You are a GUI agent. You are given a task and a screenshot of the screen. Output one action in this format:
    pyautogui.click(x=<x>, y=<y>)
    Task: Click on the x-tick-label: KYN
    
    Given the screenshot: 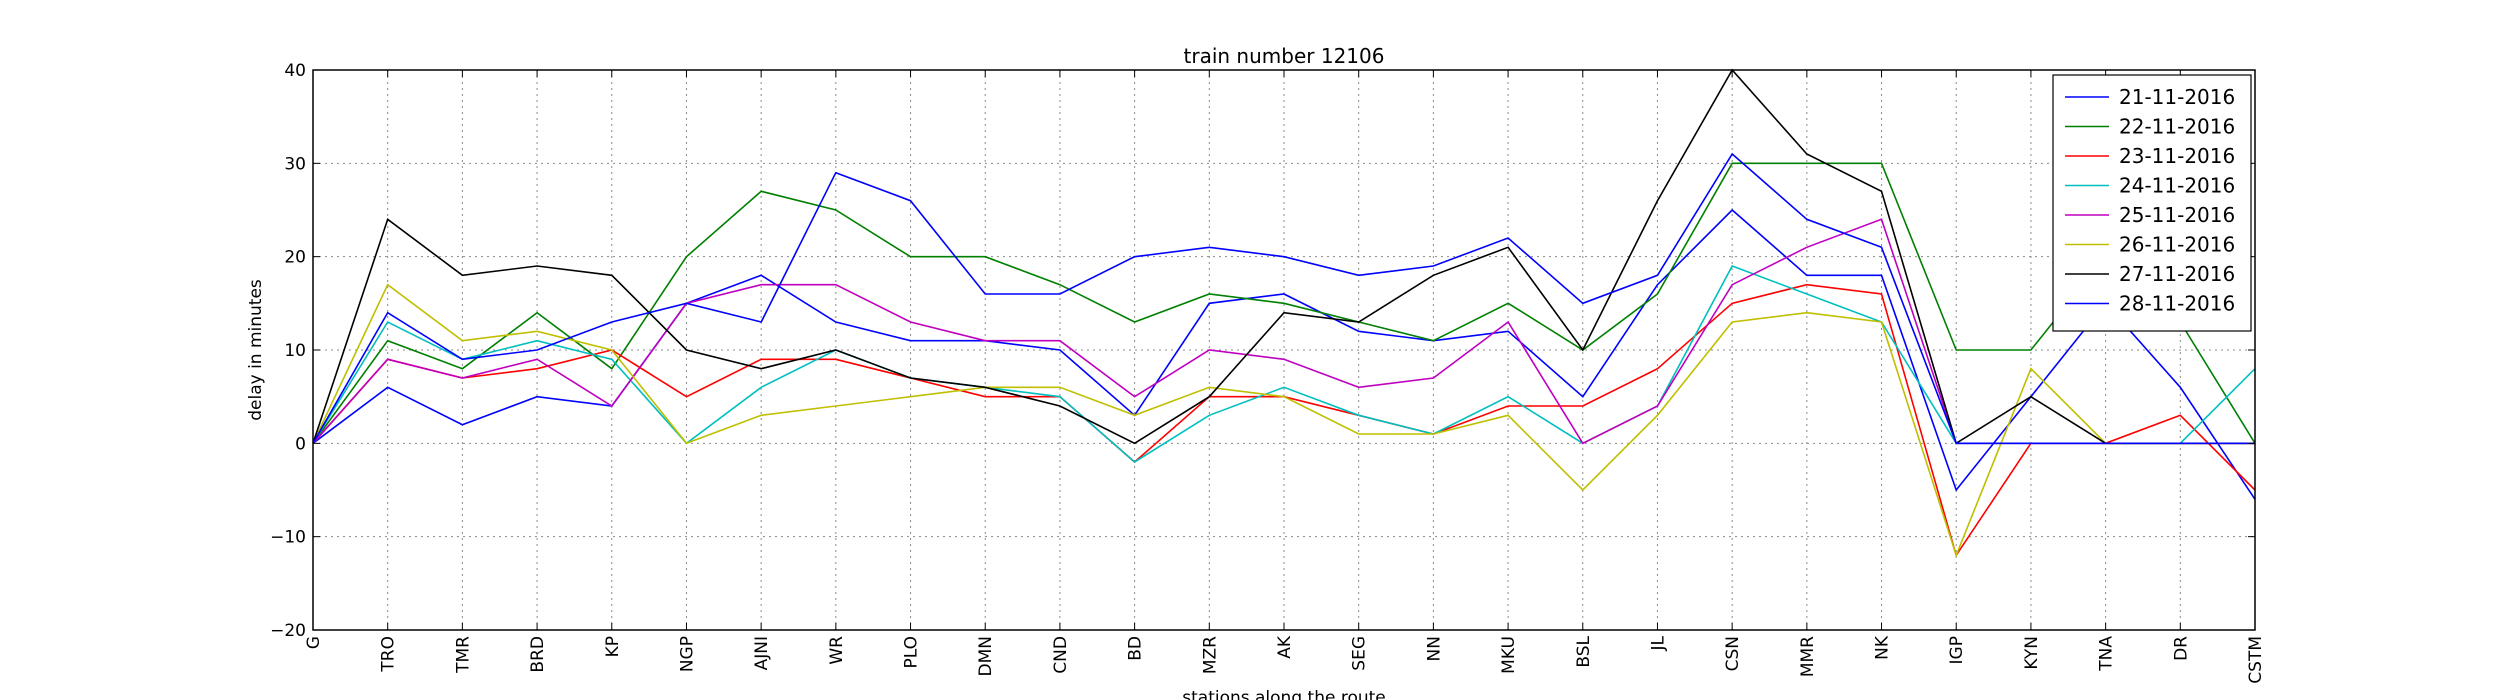 What is the action you would take?
    pyautogui.click(x=2032, y=653)
    